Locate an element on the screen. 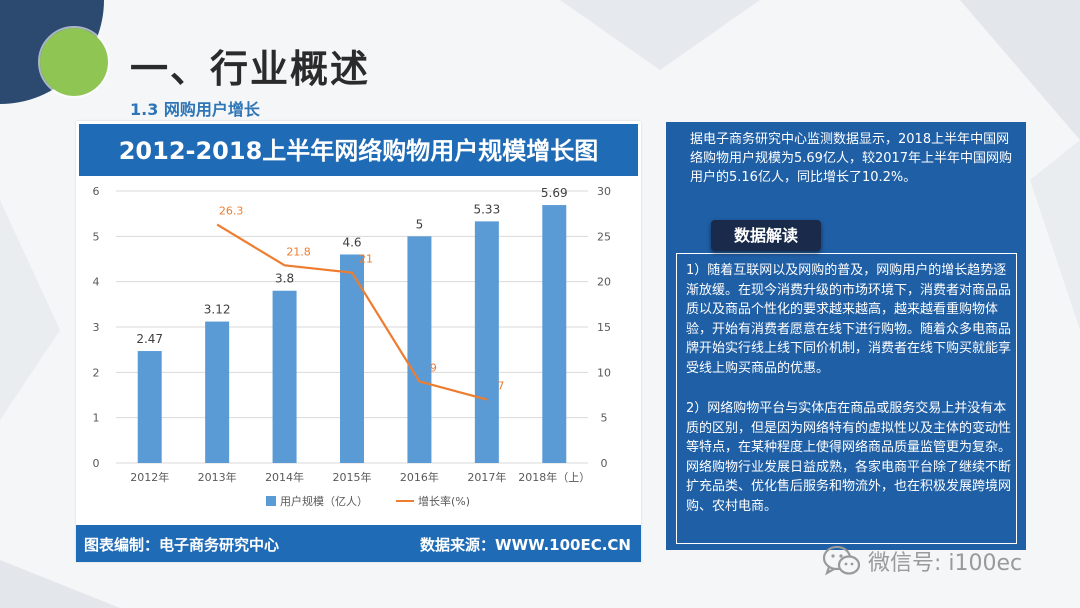 The width and height of the screenshot is (1080, 608). chart-footer: 图表编制：电子商务研究中心 数据来源：WWW.100EC.CN is located at coordinates (358, 543).